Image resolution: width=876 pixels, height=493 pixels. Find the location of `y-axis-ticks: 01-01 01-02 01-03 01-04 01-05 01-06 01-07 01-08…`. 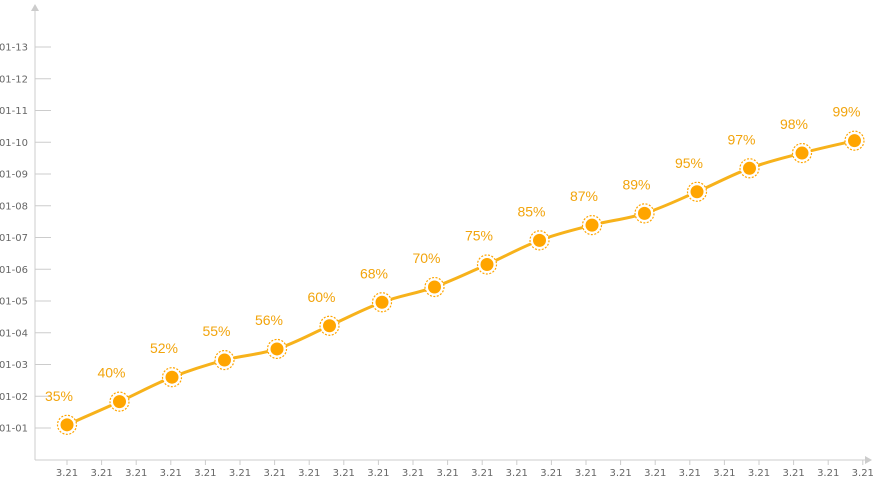

y-axis-ticks: 01-01 01-02 01-03 01-04 01-05 01-06 01-07 01-08… is located at coordinates (25, 239).